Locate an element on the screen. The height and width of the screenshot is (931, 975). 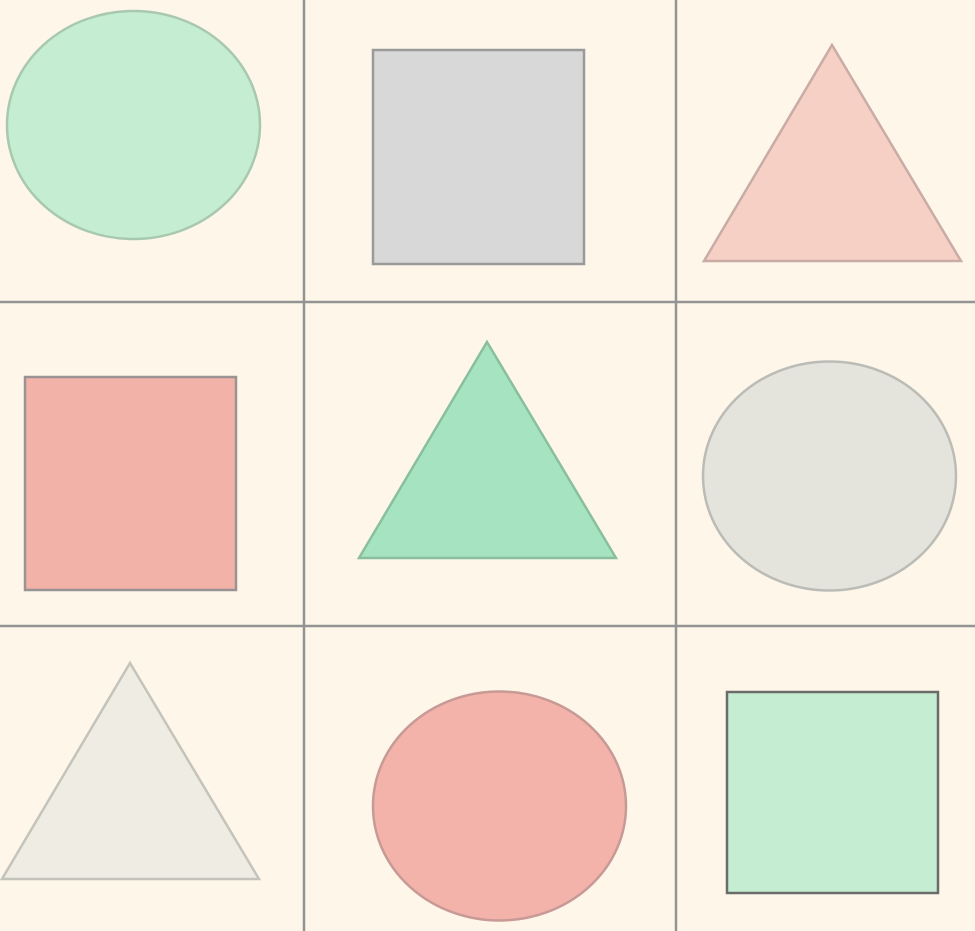
cell-r3-c1 is located at coordinates (131, 770).